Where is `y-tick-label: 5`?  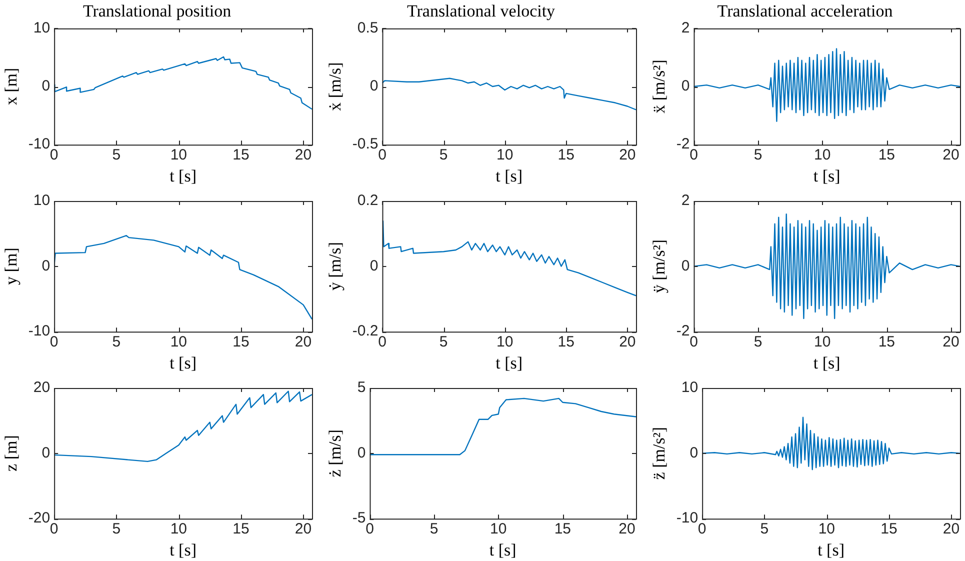
y-tick-label: 5 is located at coordinates (361, 387).